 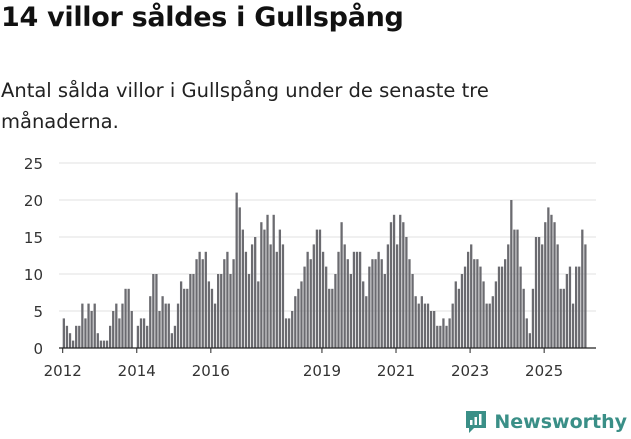 I want to click on last-value-label: 14, so click(x=587, y=2).